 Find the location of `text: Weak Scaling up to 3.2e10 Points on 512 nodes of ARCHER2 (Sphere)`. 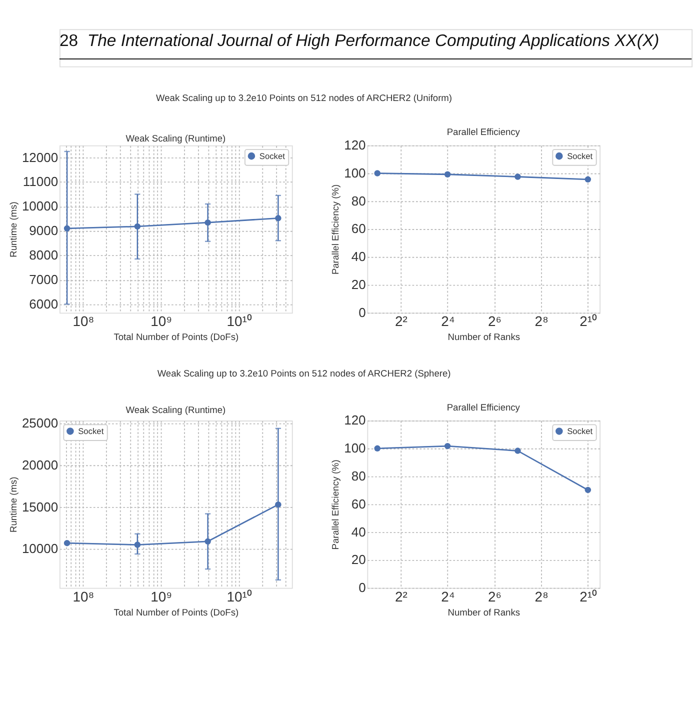

text: Weak Scaling up to 3.2e10 Points on 512 nodes of ARCHER2 (Sphere) is located at coordinates (304, 373).